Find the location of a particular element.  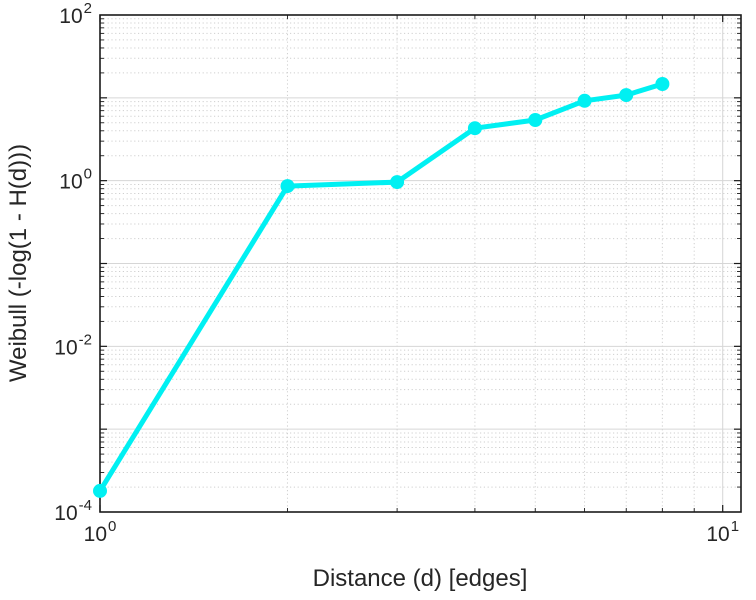

tick-label: 10⁻² is located at coordinates (73, 345).